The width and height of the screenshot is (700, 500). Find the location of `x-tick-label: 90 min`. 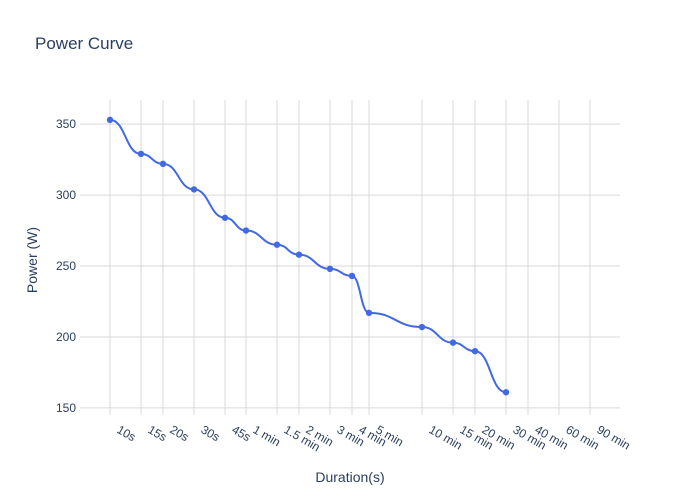

x-tick-label: 90 min is located at coordinates (614, 437).